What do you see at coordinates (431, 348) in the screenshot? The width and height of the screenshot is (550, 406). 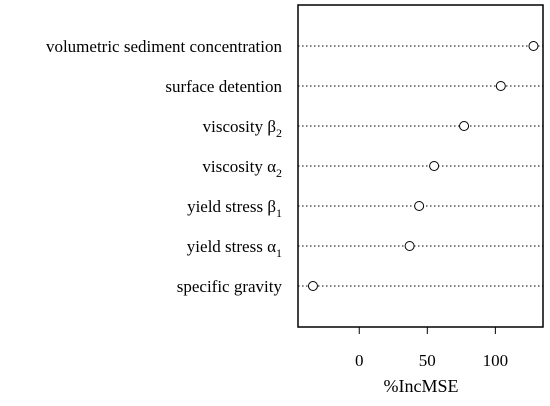 I see `x-axis-ticks: 0 50 100` at bounding box center [431, 348].